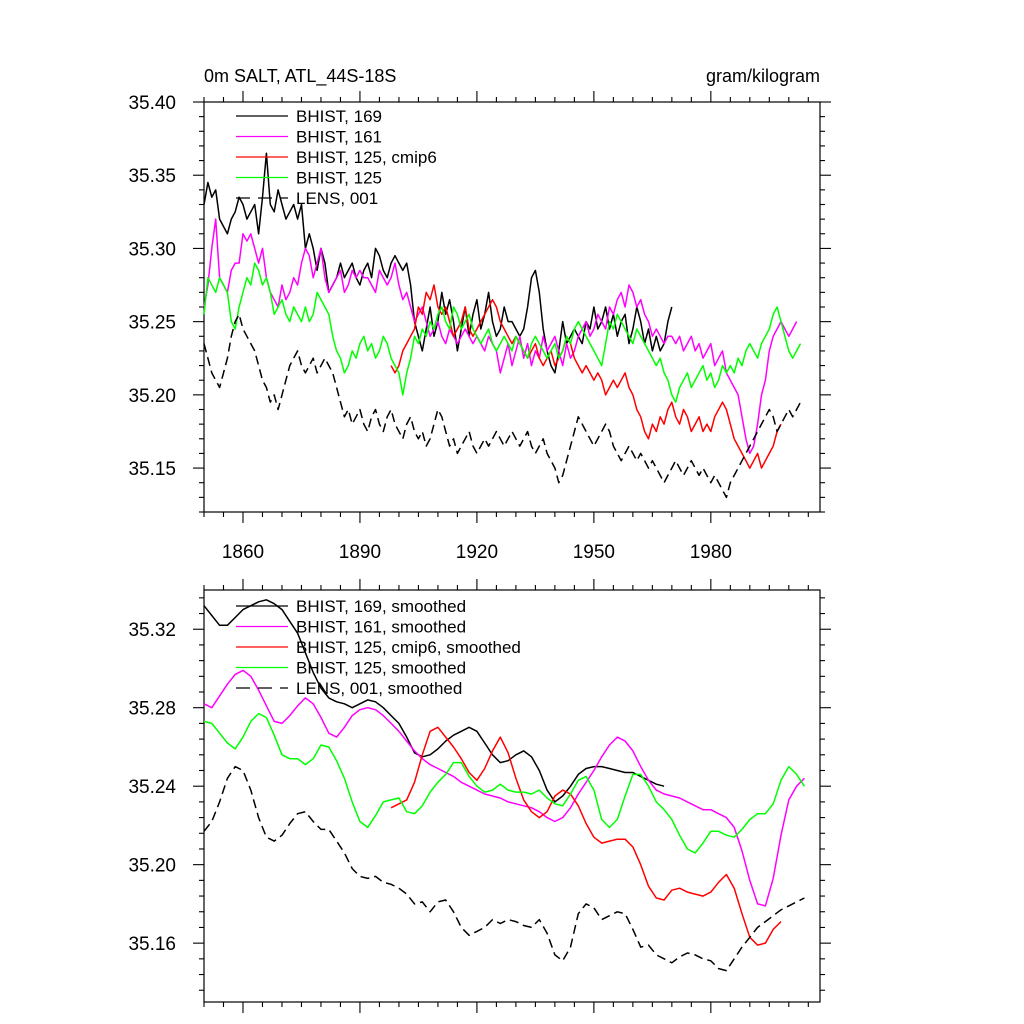 This screenshot has width=1024, height=1024. Describe the element at coordinates (763, 76) in the screenshot. I see `units-label: gram/kilogram` at that location.